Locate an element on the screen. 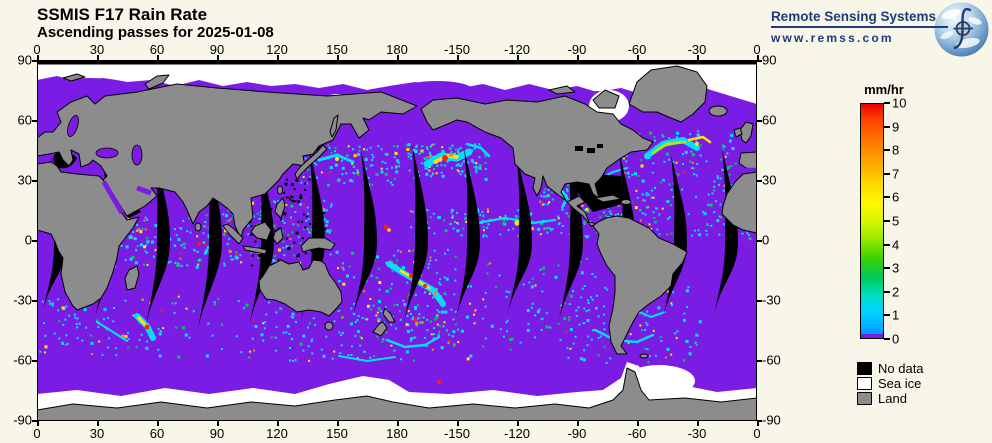  lon-tick-label: -30 is located at coordinates (697, 49).